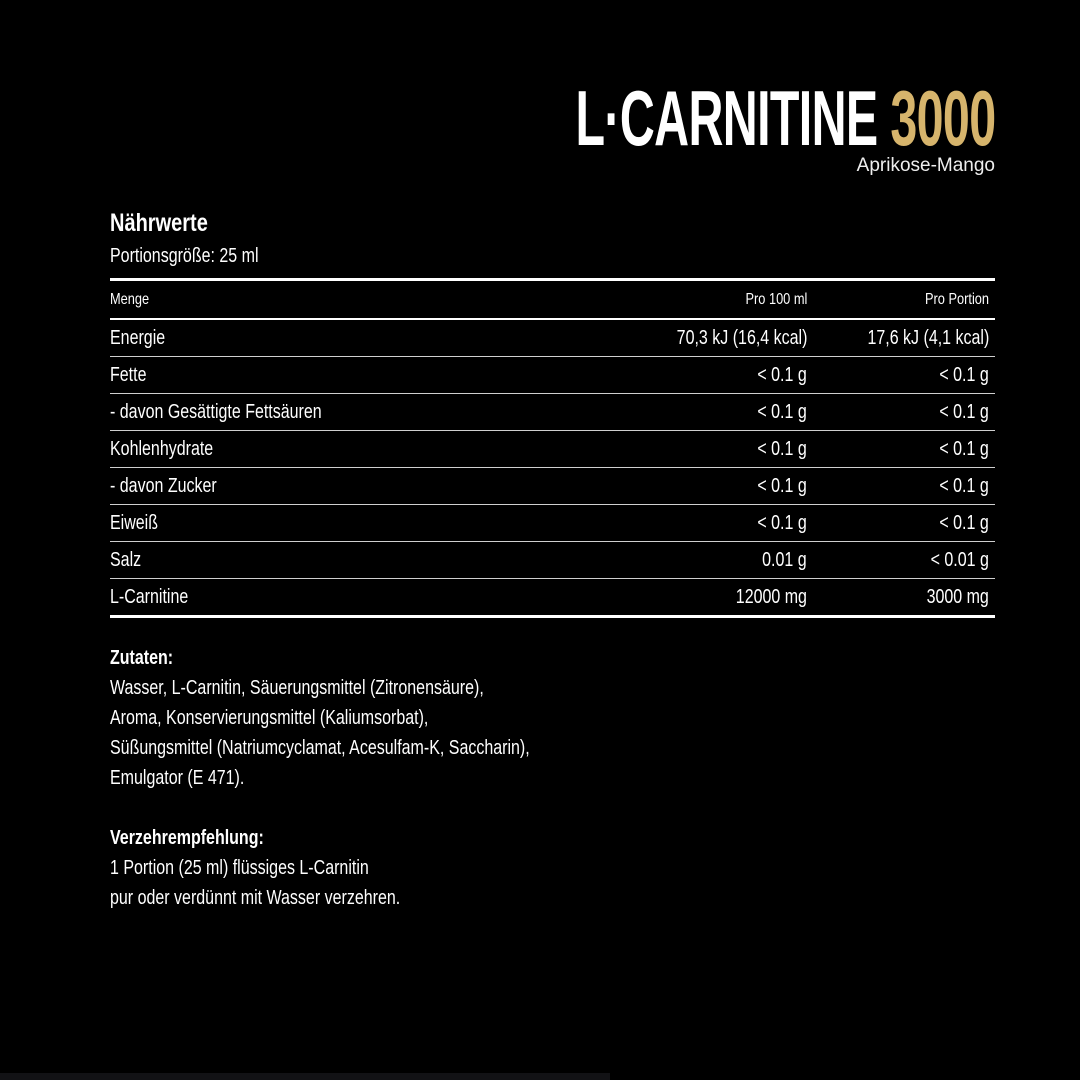  What do you see at coordinates (771, 596) in the screenshot?
I see `nutrient-value: 12000 mg` at bounding box center [771, 596].